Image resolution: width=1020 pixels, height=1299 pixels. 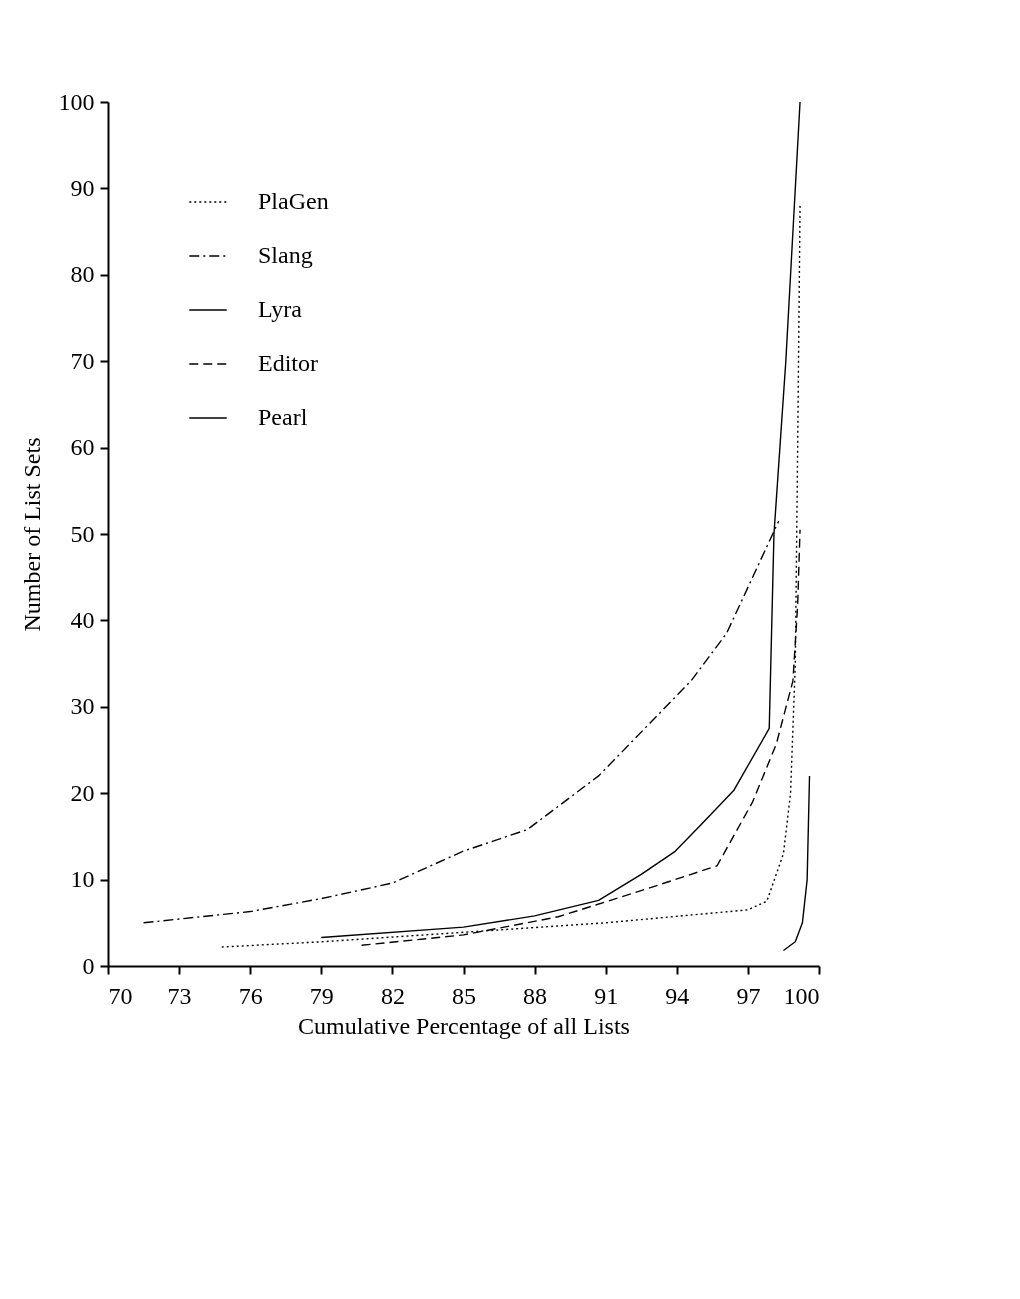 I want to click on x-tick-label: 70, so click(x=120, y=995).